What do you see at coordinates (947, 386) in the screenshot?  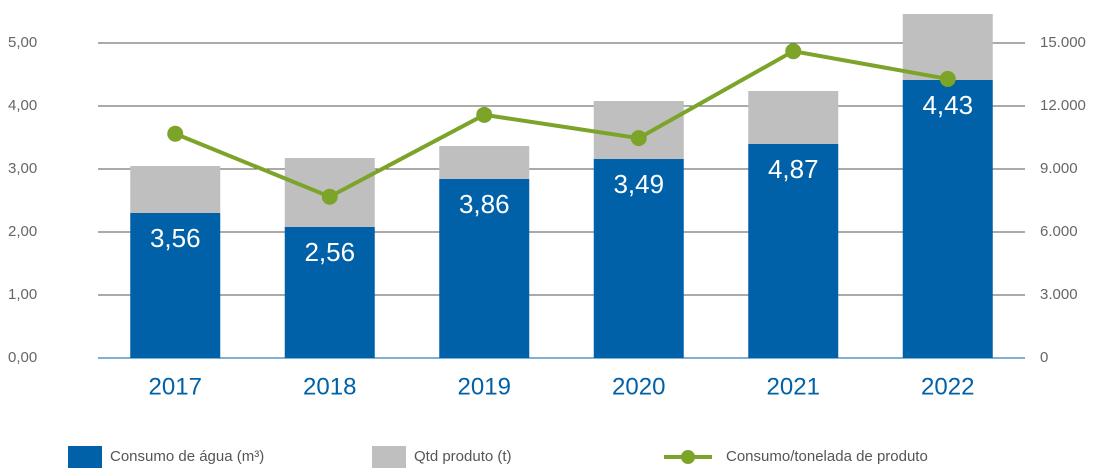 I see `x-tick-label: 2022` at bounding box center [947, 386].